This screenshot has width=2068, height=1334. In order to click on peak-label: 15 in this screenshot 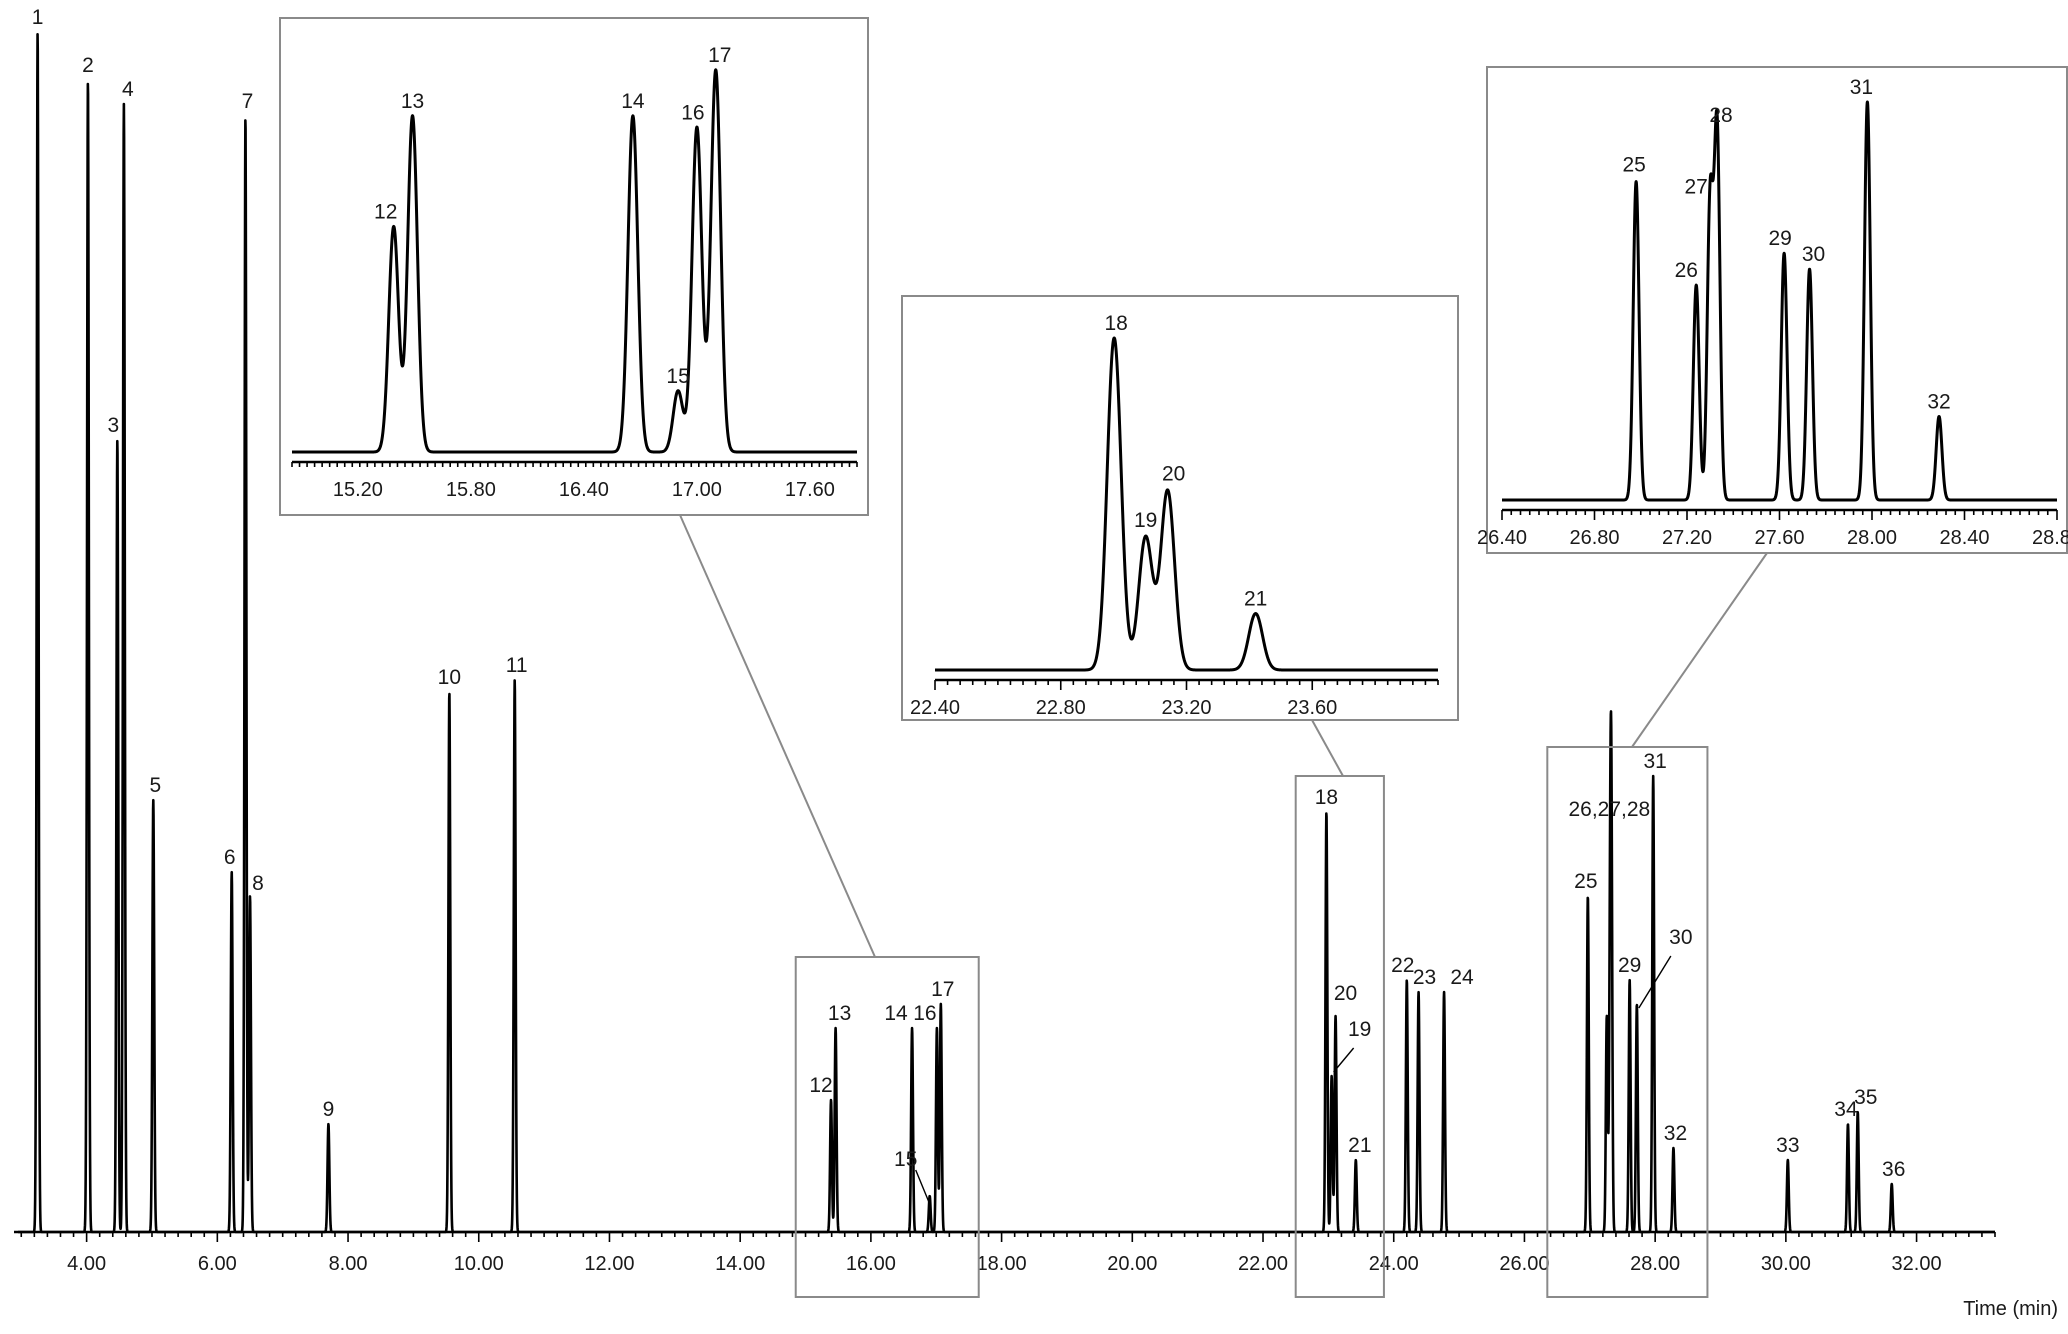, I will do `click(905, 1159)`.